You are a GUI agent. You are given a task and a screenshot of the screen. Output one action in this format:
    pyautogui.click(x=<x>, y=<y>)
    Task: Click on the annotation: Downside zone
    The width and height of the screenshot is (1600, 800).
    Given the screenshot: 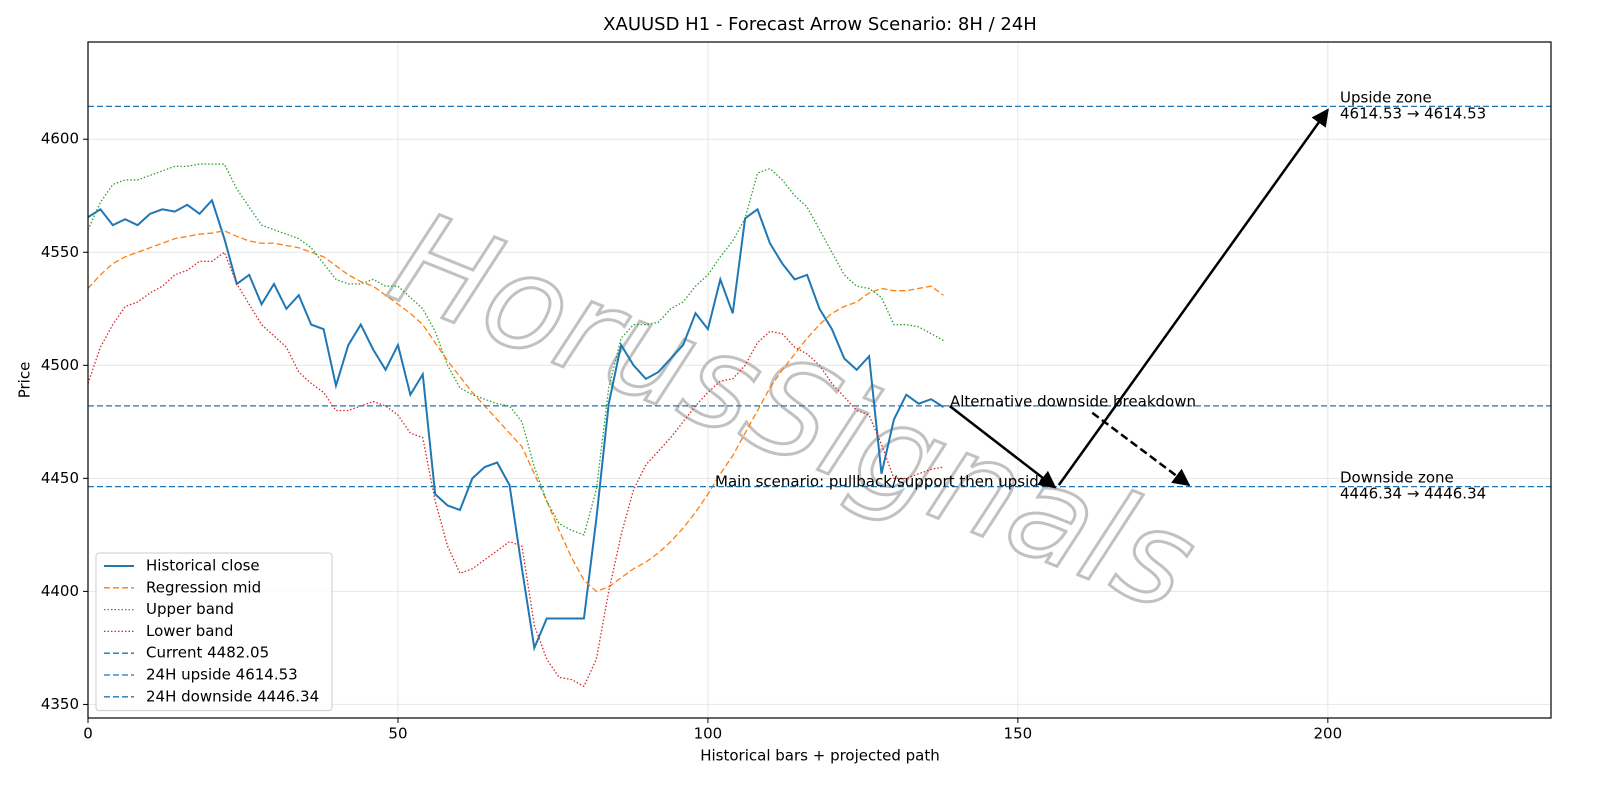 What is the action you would take?
    pyautogui.click(x=1397, y=478)
    